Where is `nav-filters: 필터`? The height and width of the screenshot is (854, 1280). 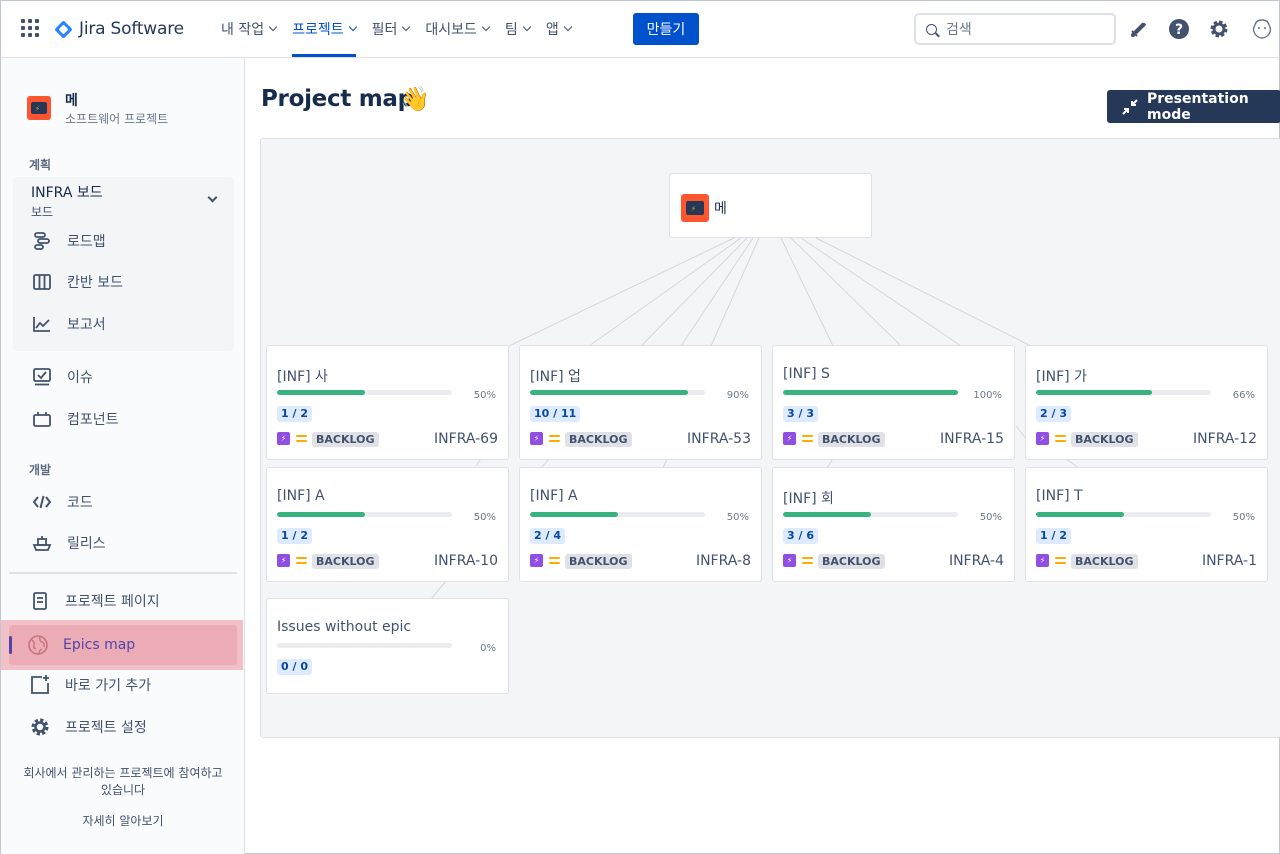
nav-filters: 필터 is located at coordinates (391, 29).